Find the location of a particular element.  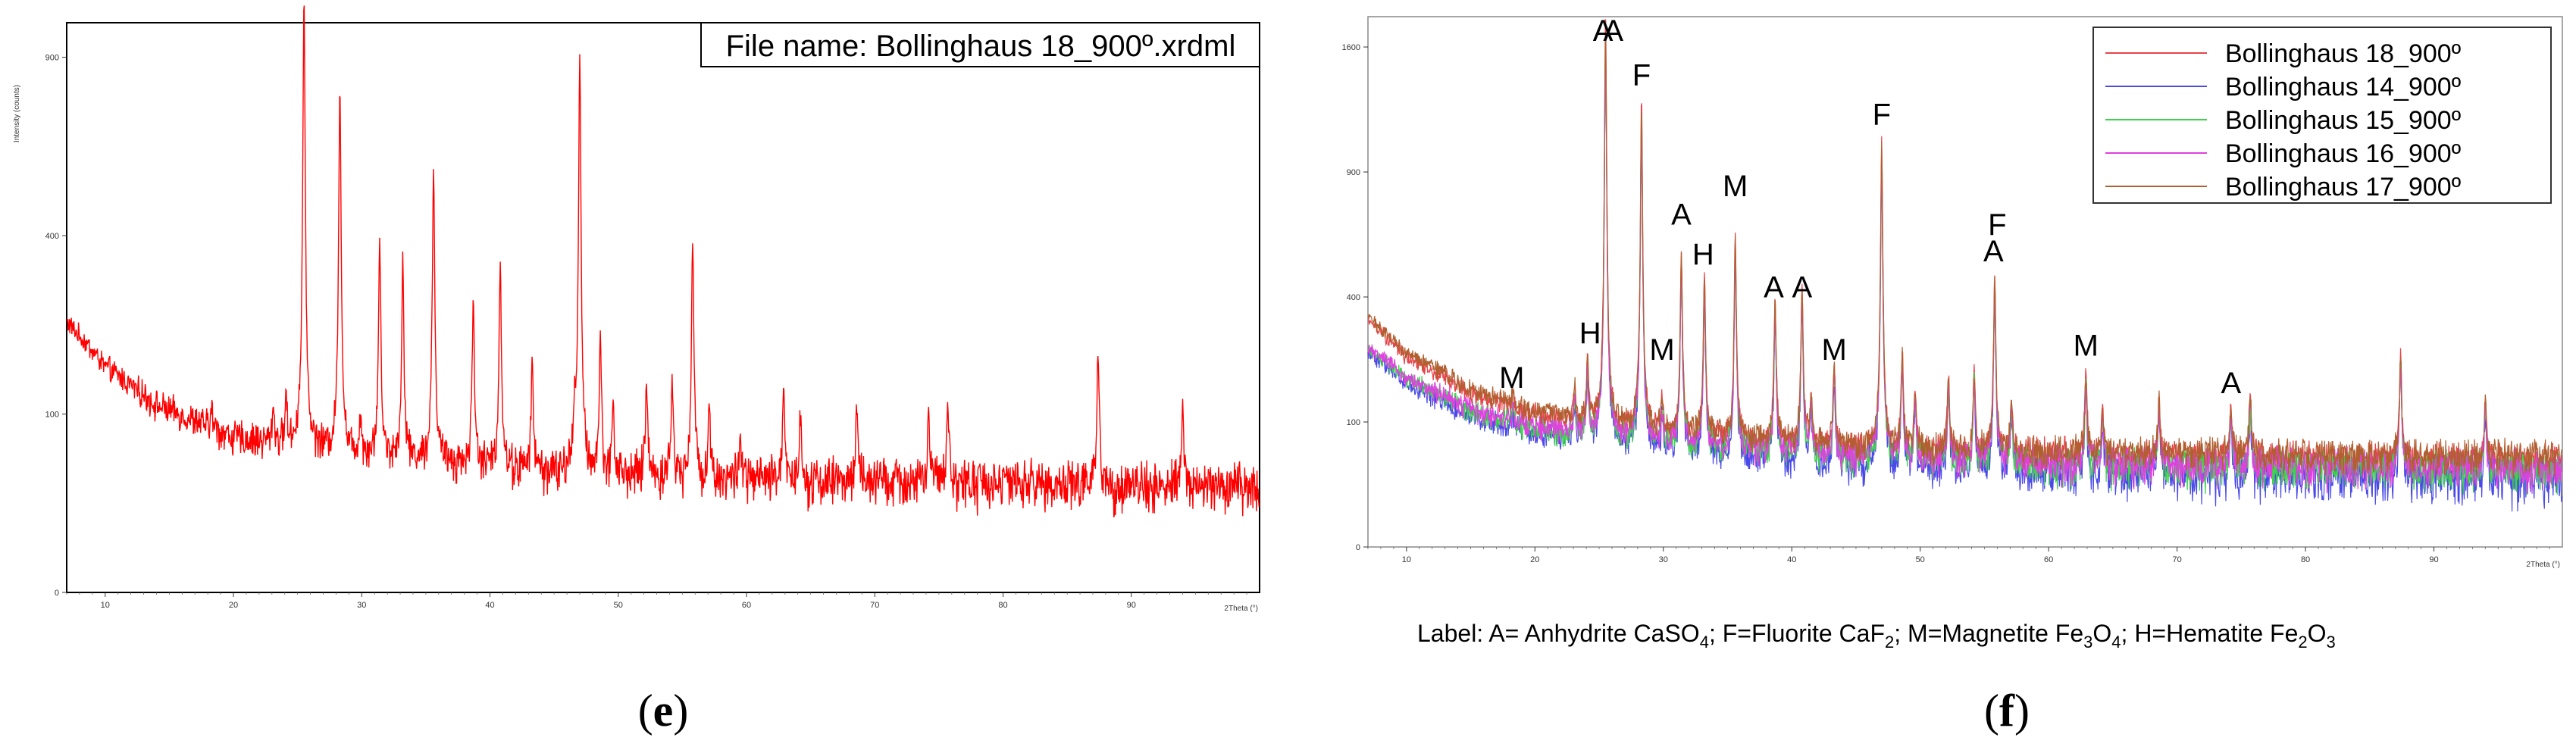

caption-e-letter: e is located at coordinates (663, 711).